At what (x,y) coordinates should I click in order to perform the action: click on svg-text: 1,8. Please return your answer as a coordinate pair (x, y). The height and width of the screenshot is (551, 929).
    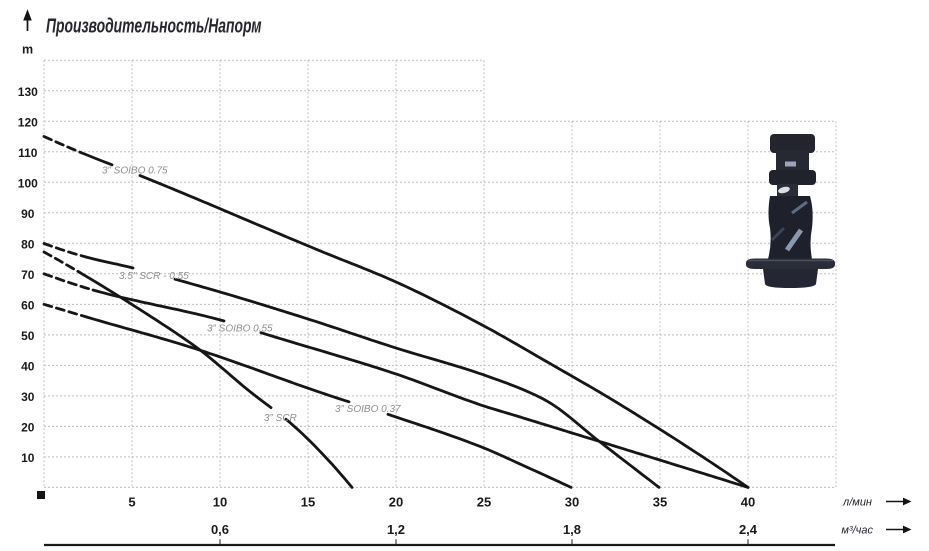
    Looking at the image, I should click on (572, 529).